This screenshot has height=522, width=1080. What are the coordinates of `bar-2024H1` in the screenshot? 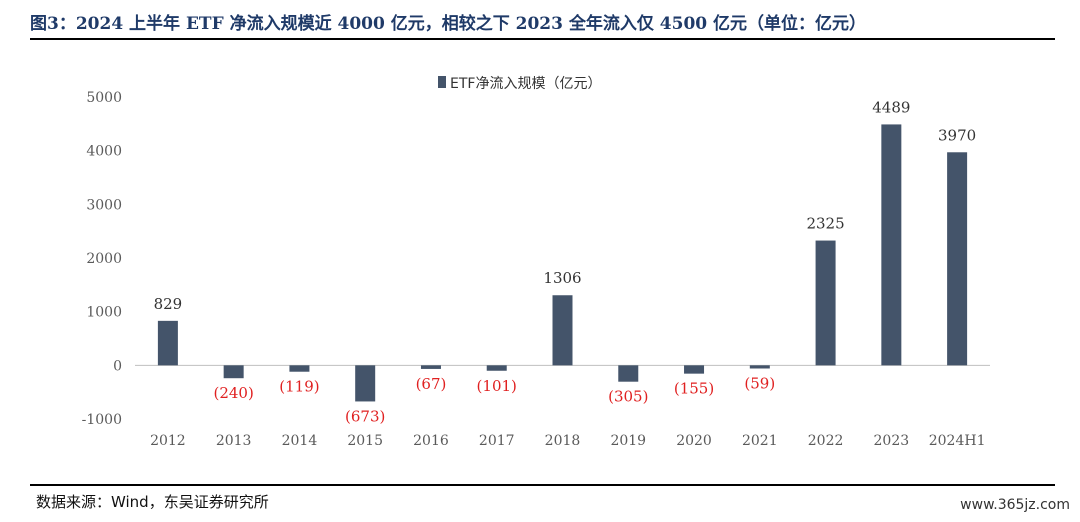 It's located at (957, 259).